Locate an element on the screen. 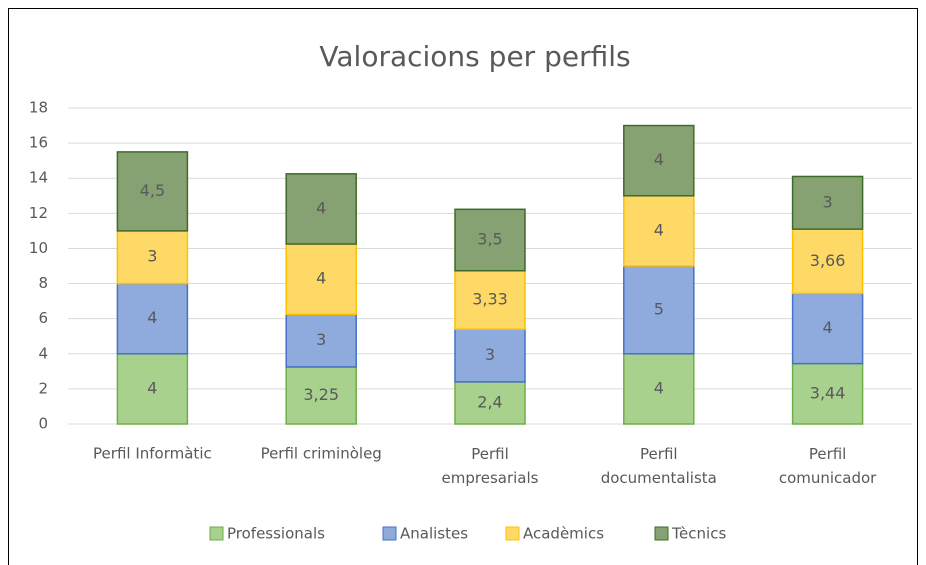 The height and width of the screenshot is (565, 926). data-label: 2,4 is located at coordinates (489, 401).